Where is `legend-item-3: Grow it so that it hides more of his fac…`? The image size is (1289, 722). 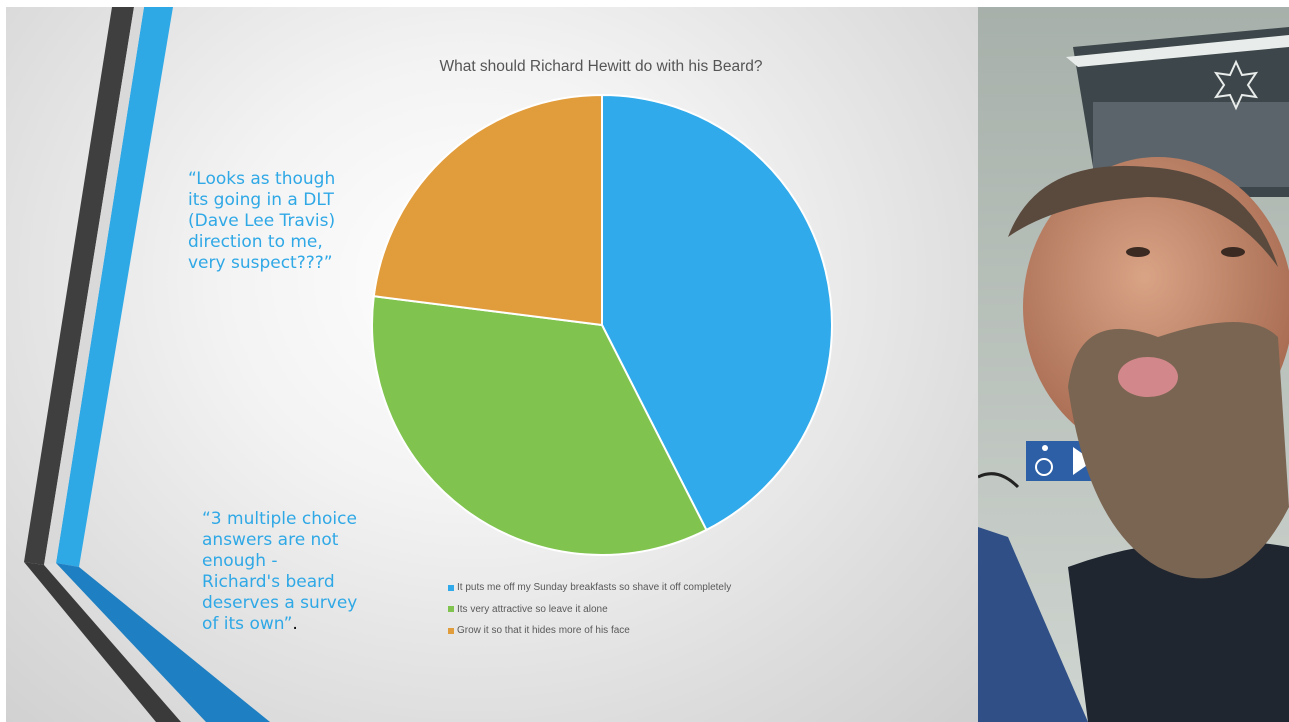
legend-item-3: Grow it so that it hides more of his fac… is located at coordinates (589, 631).